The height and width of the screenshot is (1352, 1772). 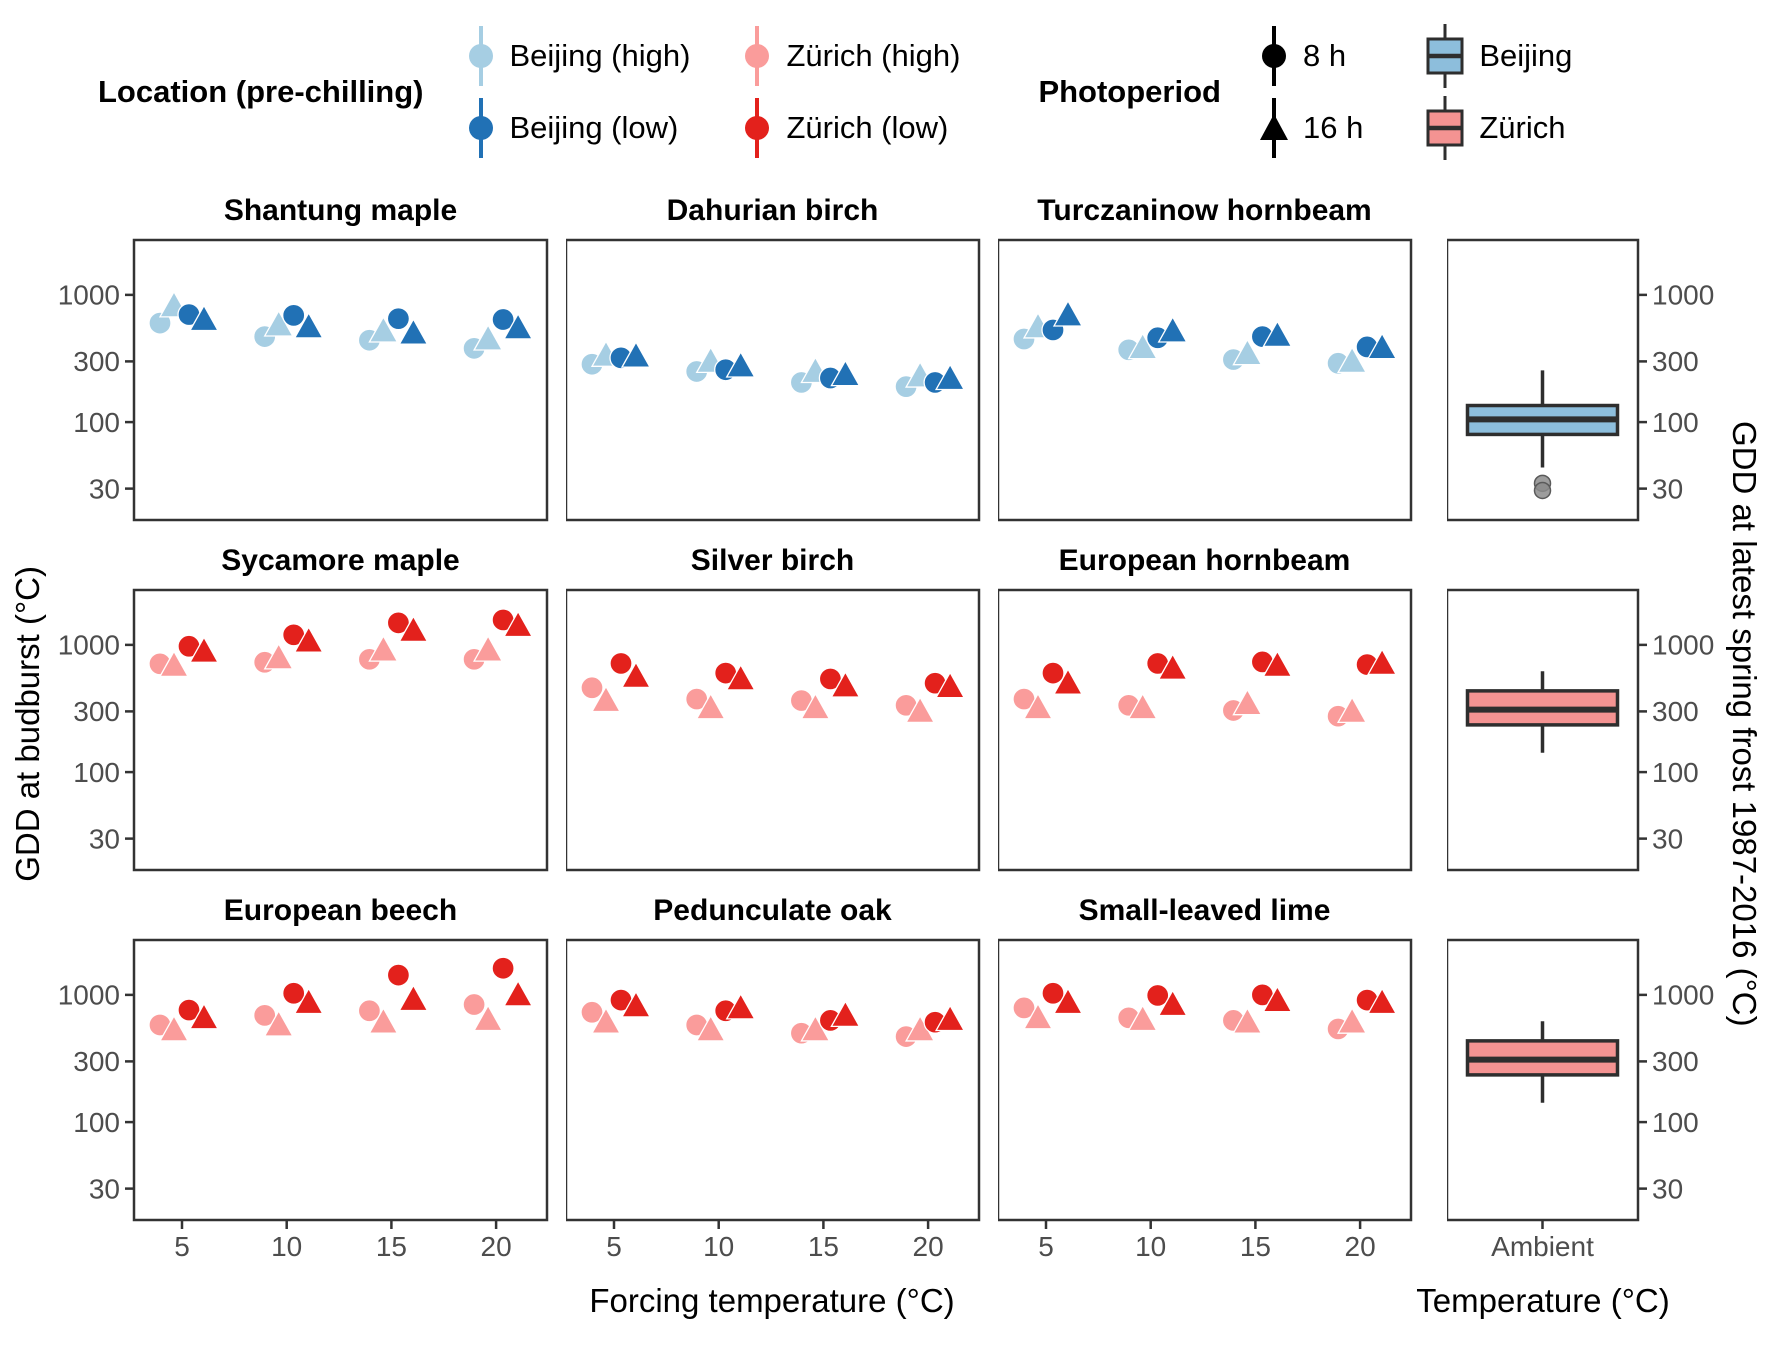 I want to click on legend-column-boxplots: Beijing Zürich, so click(x=1497, y=92).